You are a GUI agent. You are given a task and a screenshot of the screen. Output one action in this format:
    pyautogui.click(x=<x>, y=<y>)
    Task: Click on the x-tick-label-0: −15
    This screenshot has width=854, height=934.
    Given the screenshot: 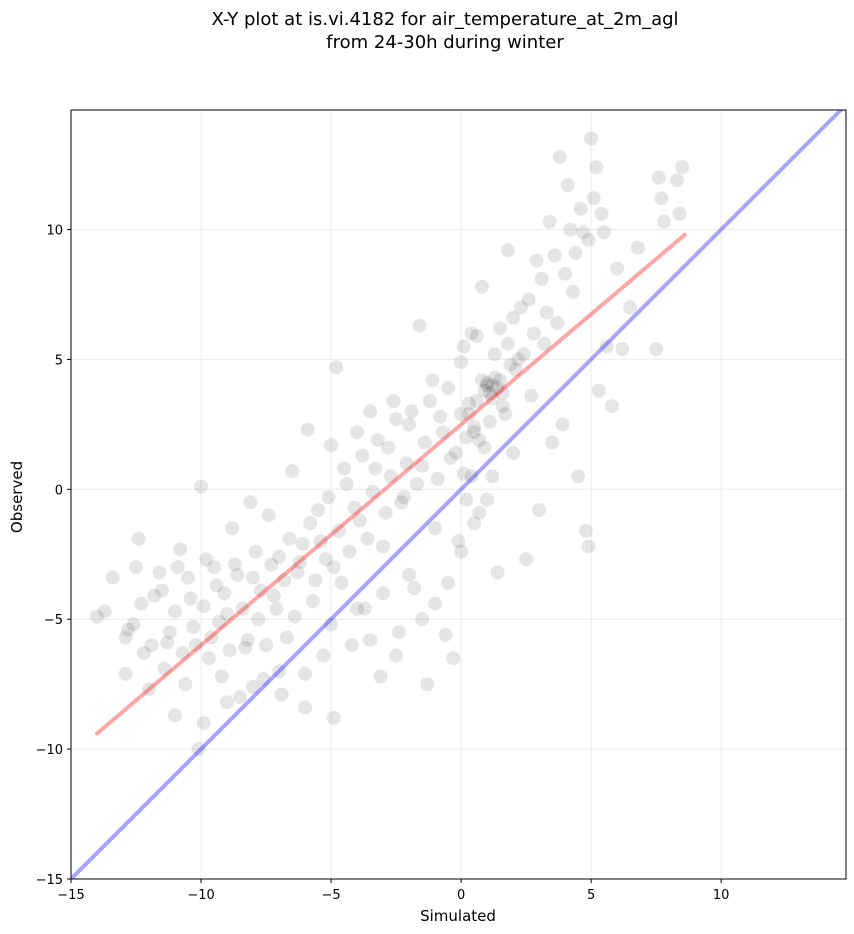 What is the action you would take?
    pyautogui.click(x=70, y=895)
    